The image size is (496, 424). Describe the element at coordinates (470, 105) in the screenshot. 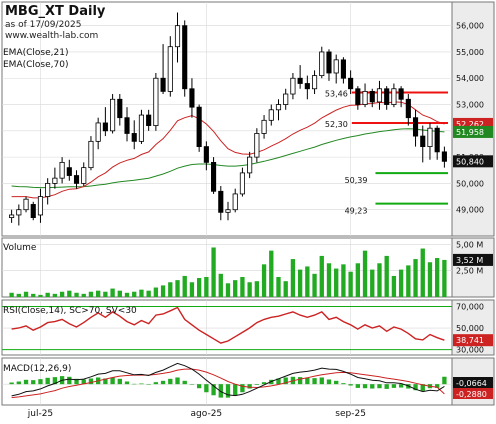

I see `price-y-tick-label: 53,000` at that location.